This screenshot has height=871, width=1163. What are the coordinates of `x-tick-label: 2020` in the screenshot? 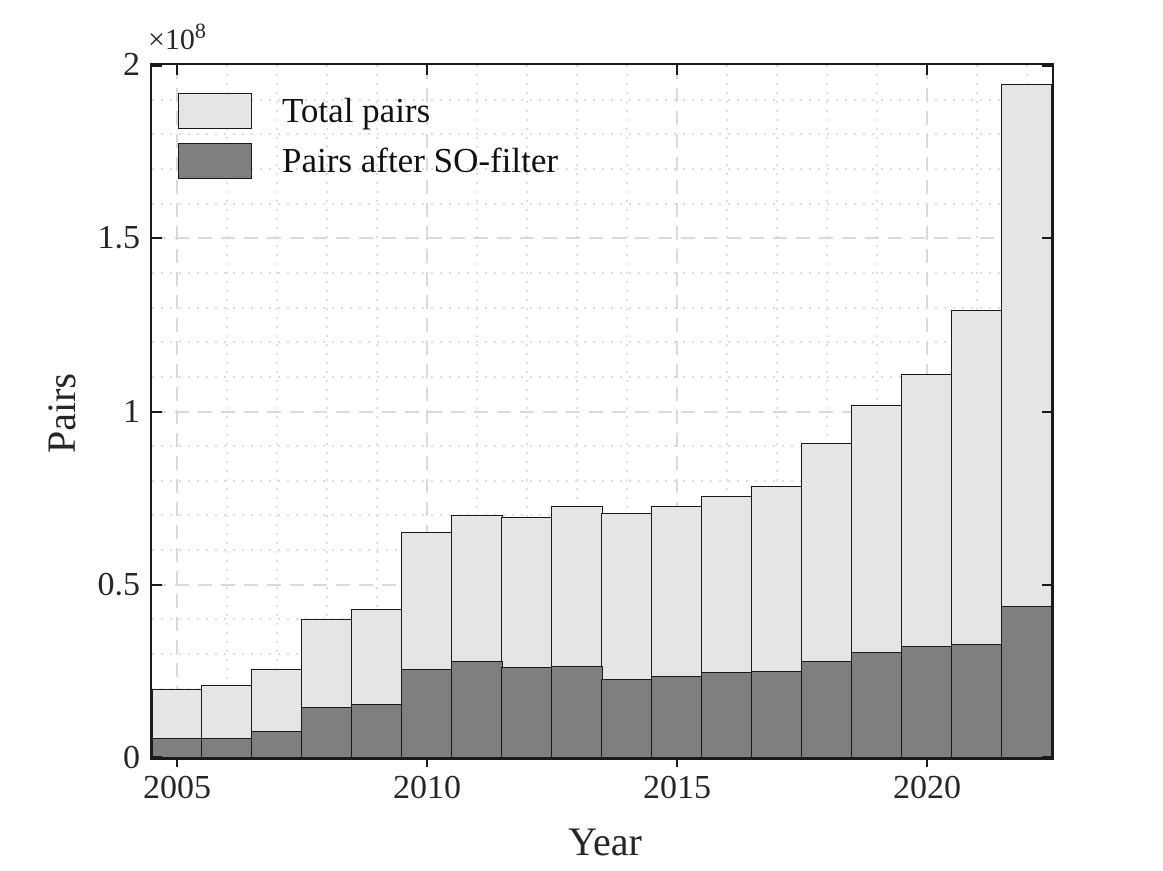 It's located at (927, 787).